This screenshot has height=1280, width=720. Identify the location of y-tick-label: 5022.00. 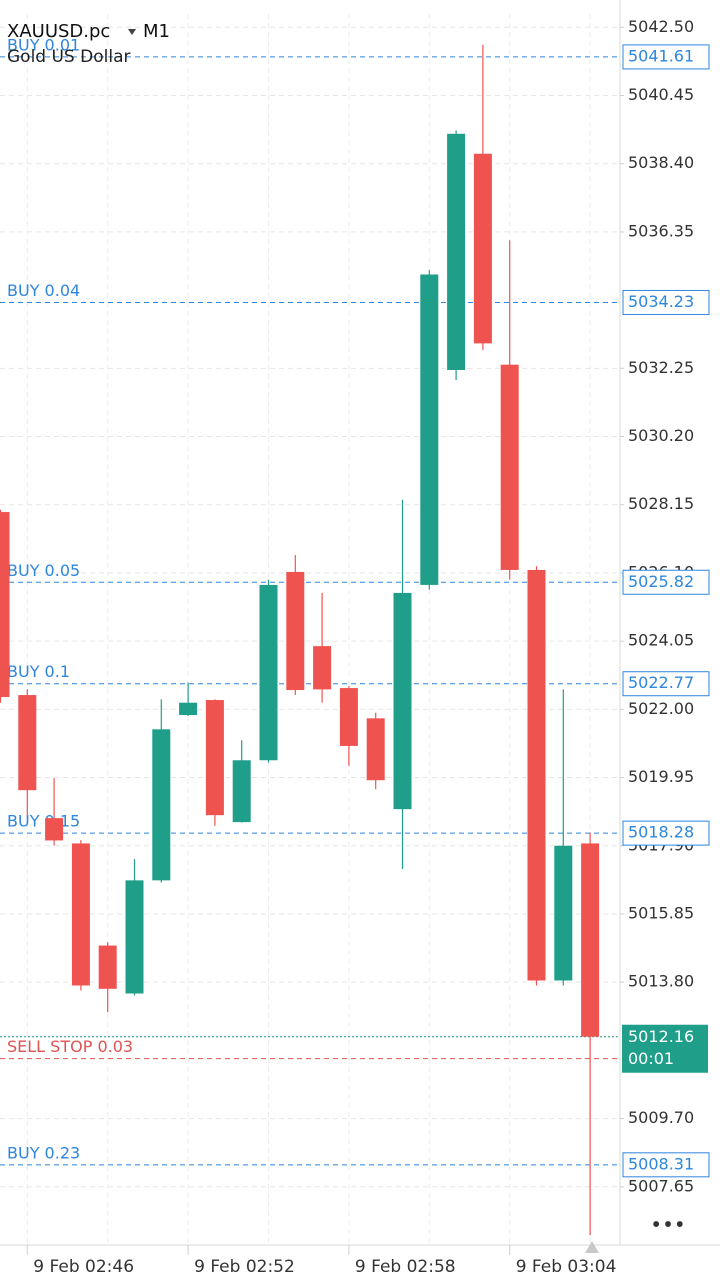
(661, 708).